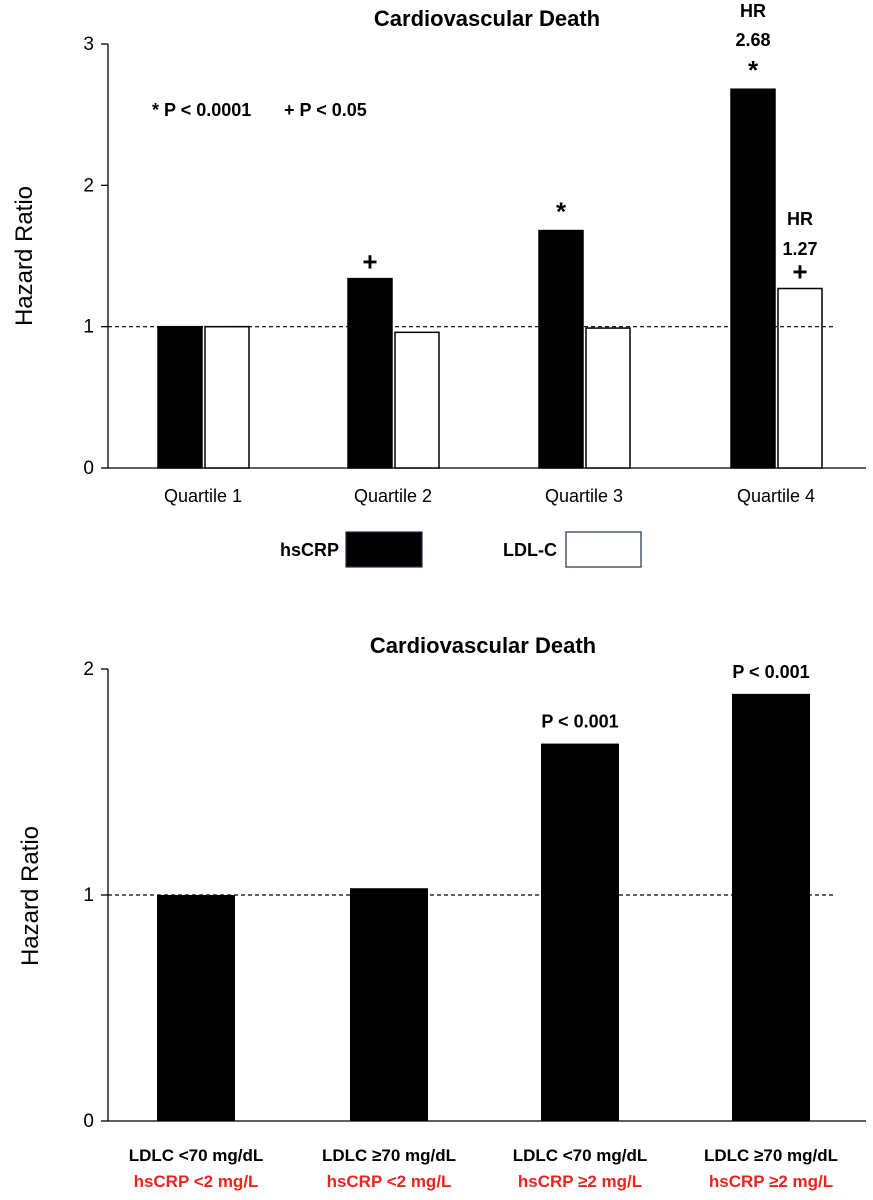  Describe the element at coordinates (530, 550) in the screenshot. I see `legend-label-ldlc: LDL-C` at that location.